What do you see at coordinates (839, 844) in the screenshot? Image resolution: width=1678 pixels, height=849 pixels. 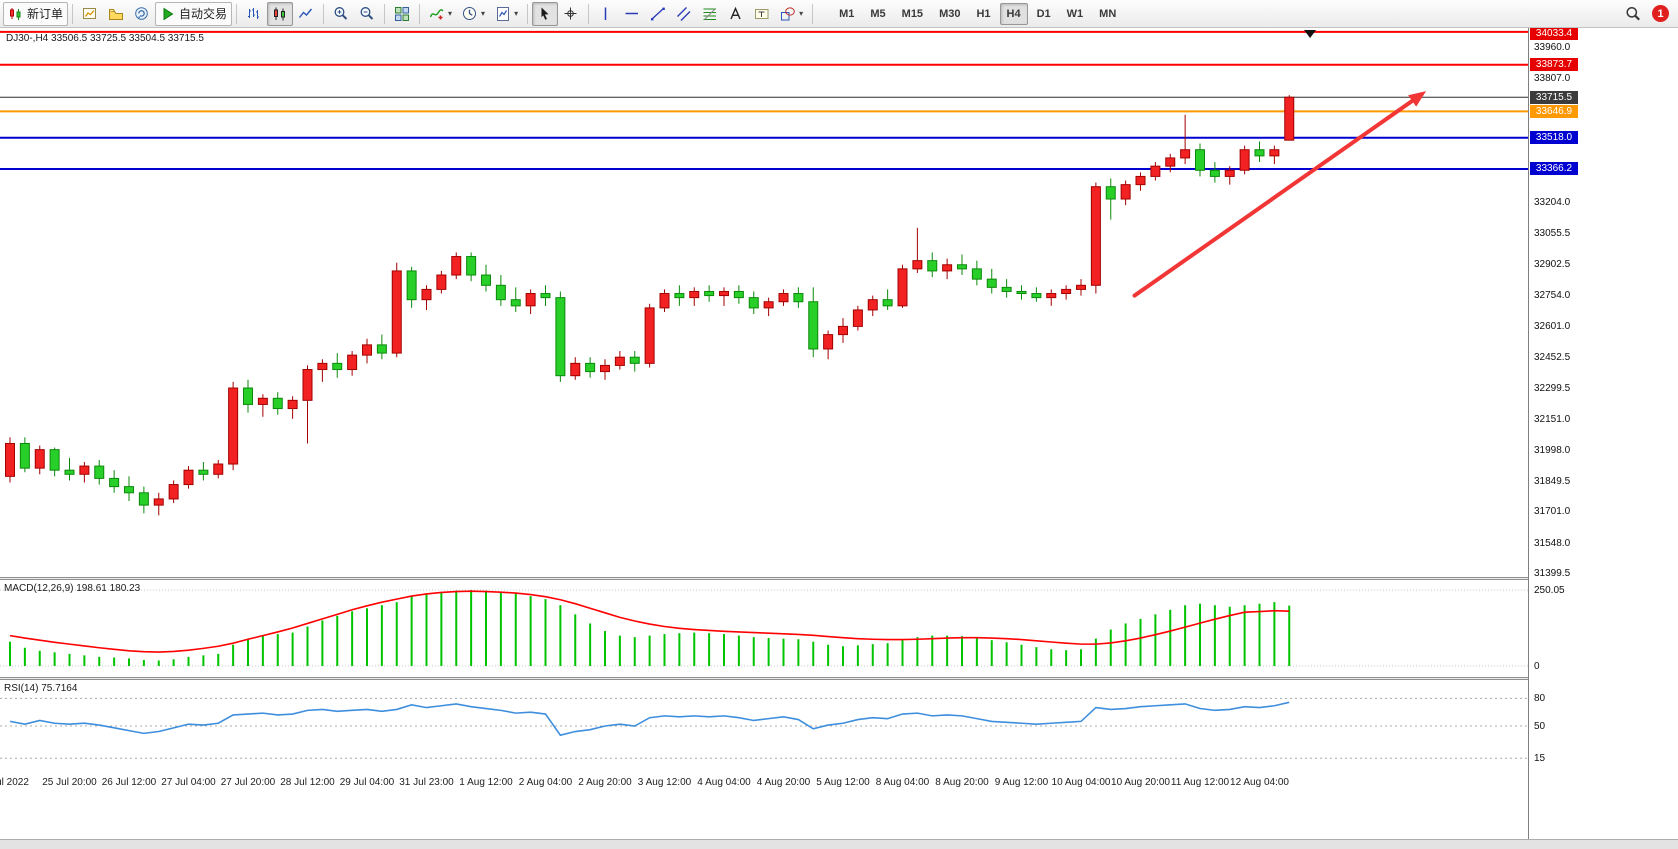 I see `status-strip` at bounding box center [839, 844].